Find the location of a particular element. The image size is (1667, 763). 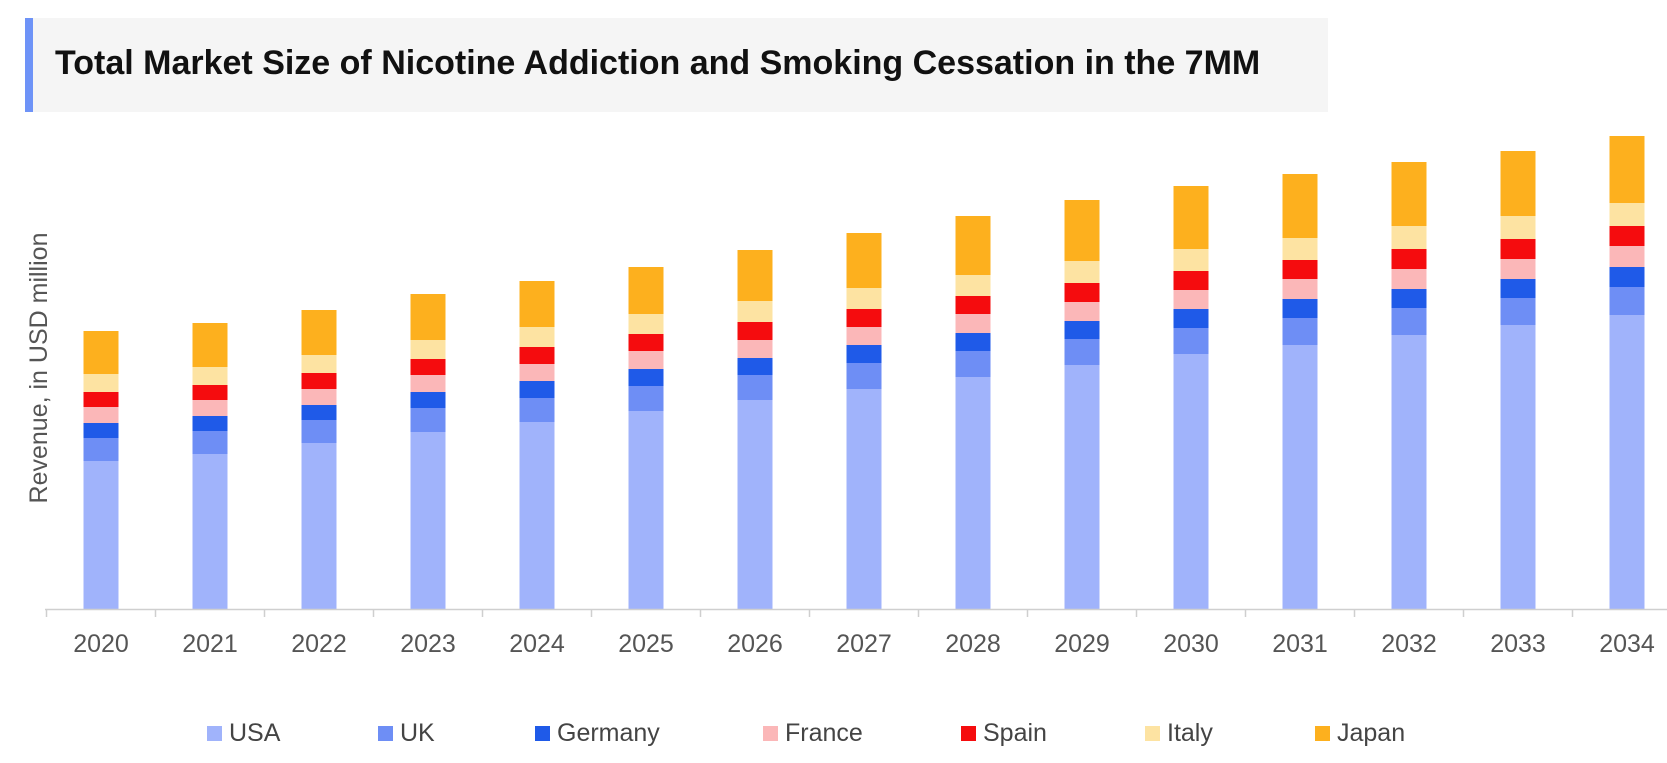

bar-segment-germany-2033 is located at coordinates (1518, 288).